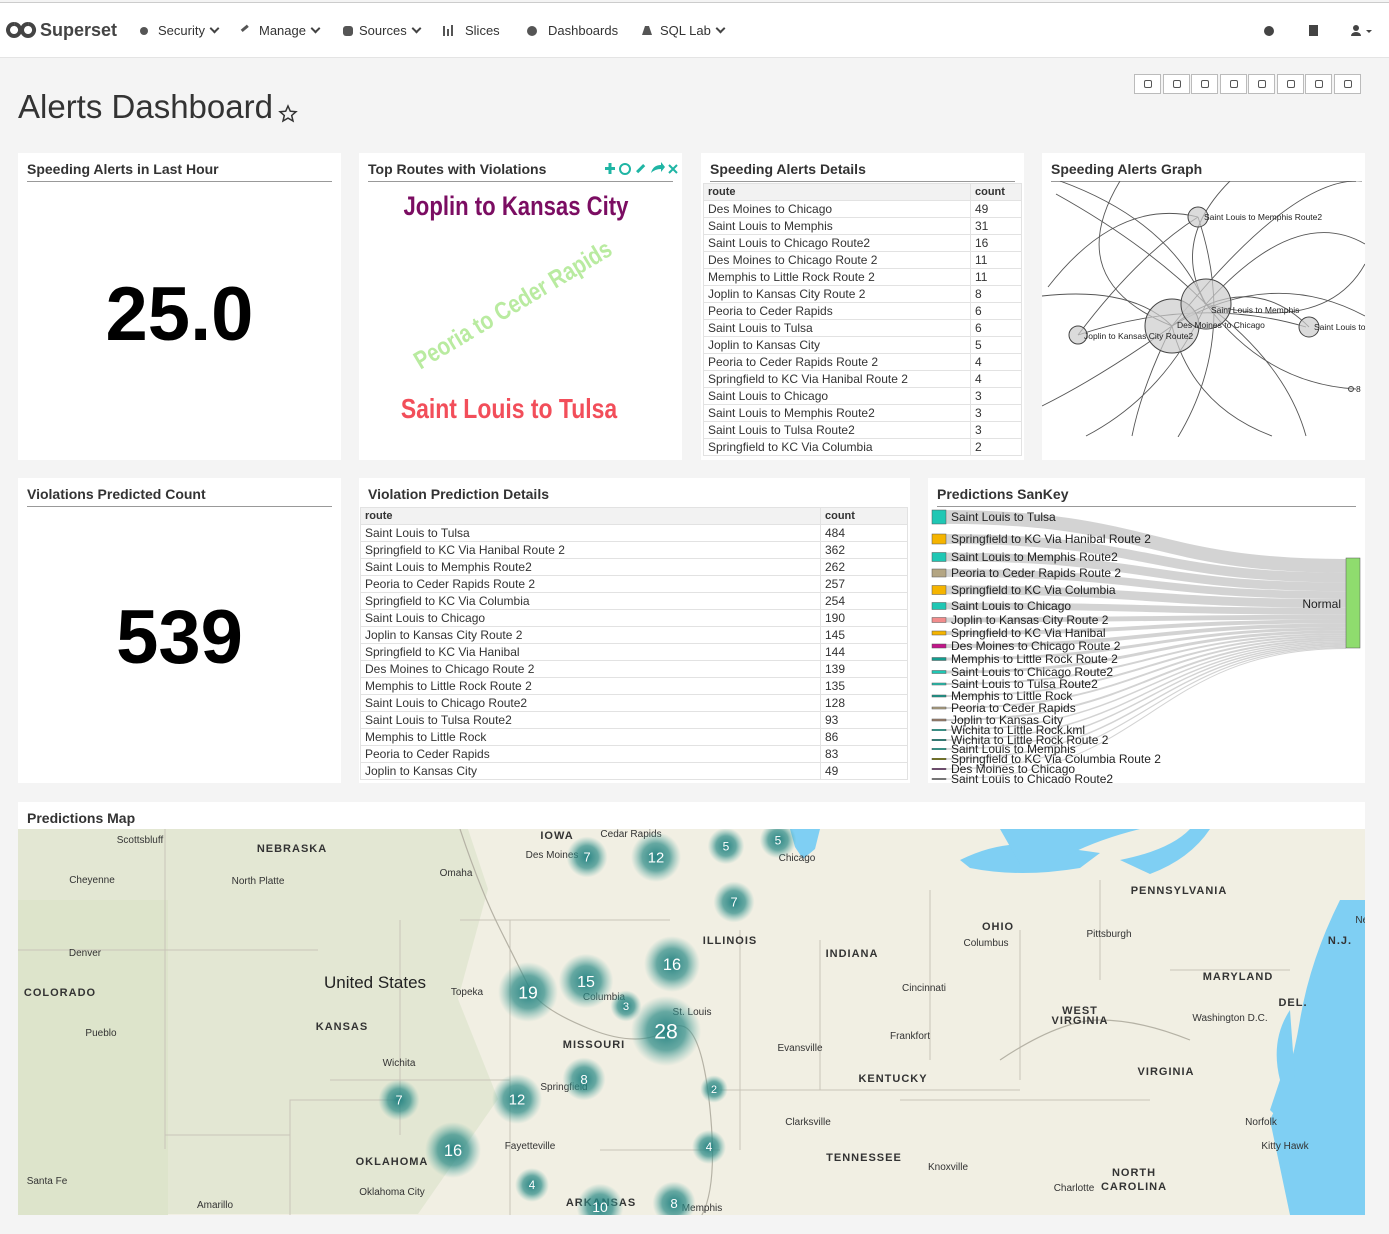 This screenshot has width=1389, height=1234. Describe the element at coordinates (1134, 1173) in the screenshot. I see `state-label: NORTH` at that location.